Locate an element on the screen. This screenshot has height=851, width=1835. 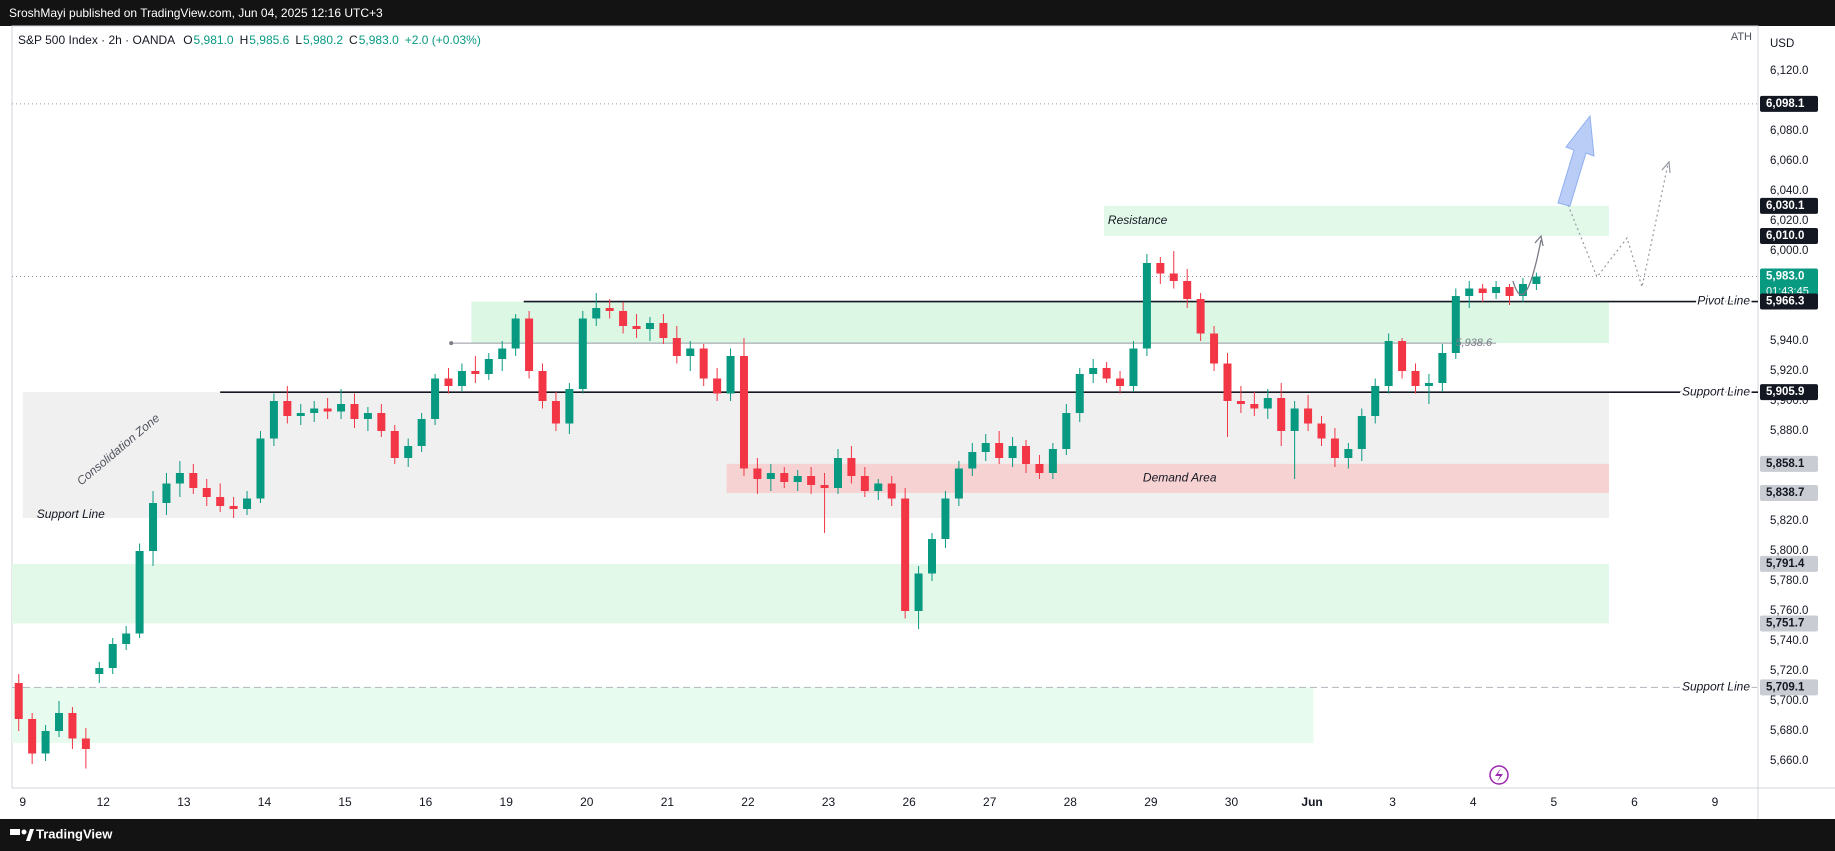
ath-label: ATH is located at coordinates (1741, 37).